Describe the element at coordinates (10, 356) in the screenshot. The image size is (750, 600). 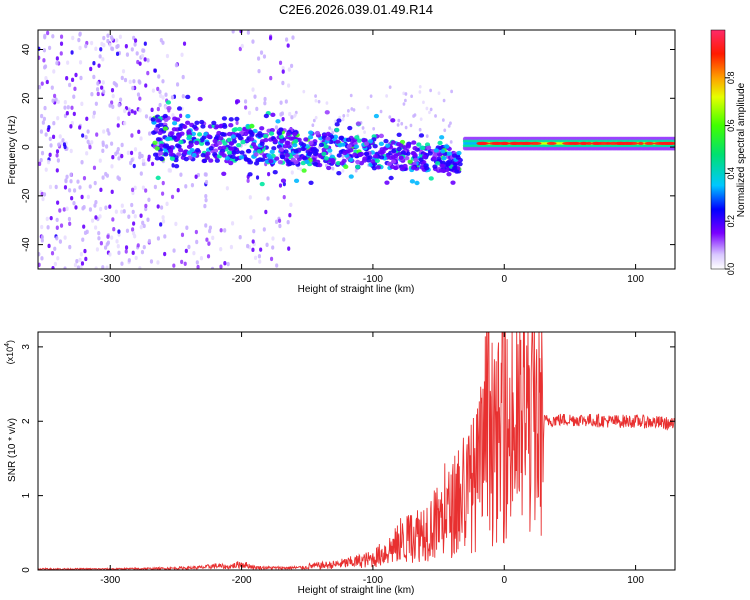
I see `snr-scale-prefix: (x10` at that location.